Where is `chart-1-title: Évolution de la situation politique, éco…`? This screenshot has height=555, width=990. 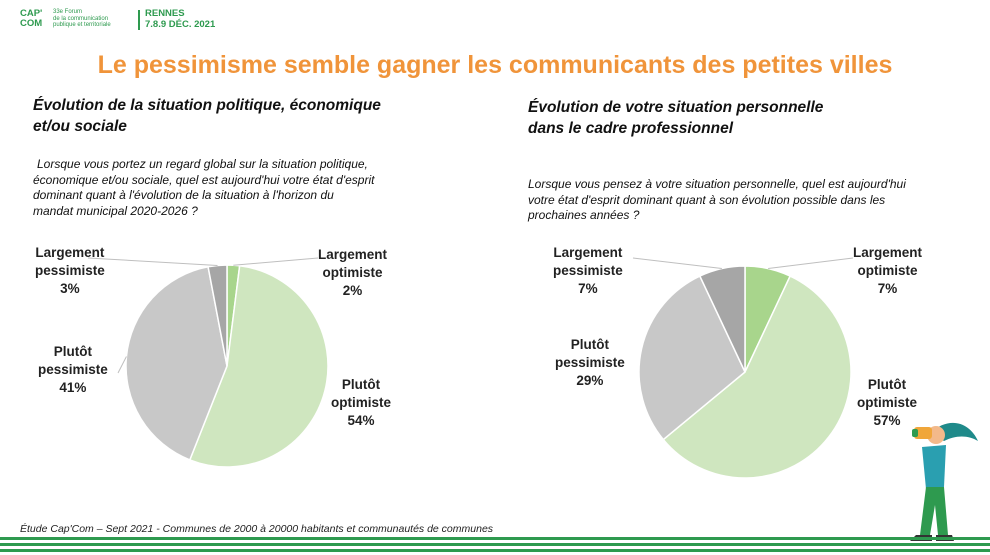
chart-1-title: Évolution de la situation politique, éco… is located at coordinates (207, 116).